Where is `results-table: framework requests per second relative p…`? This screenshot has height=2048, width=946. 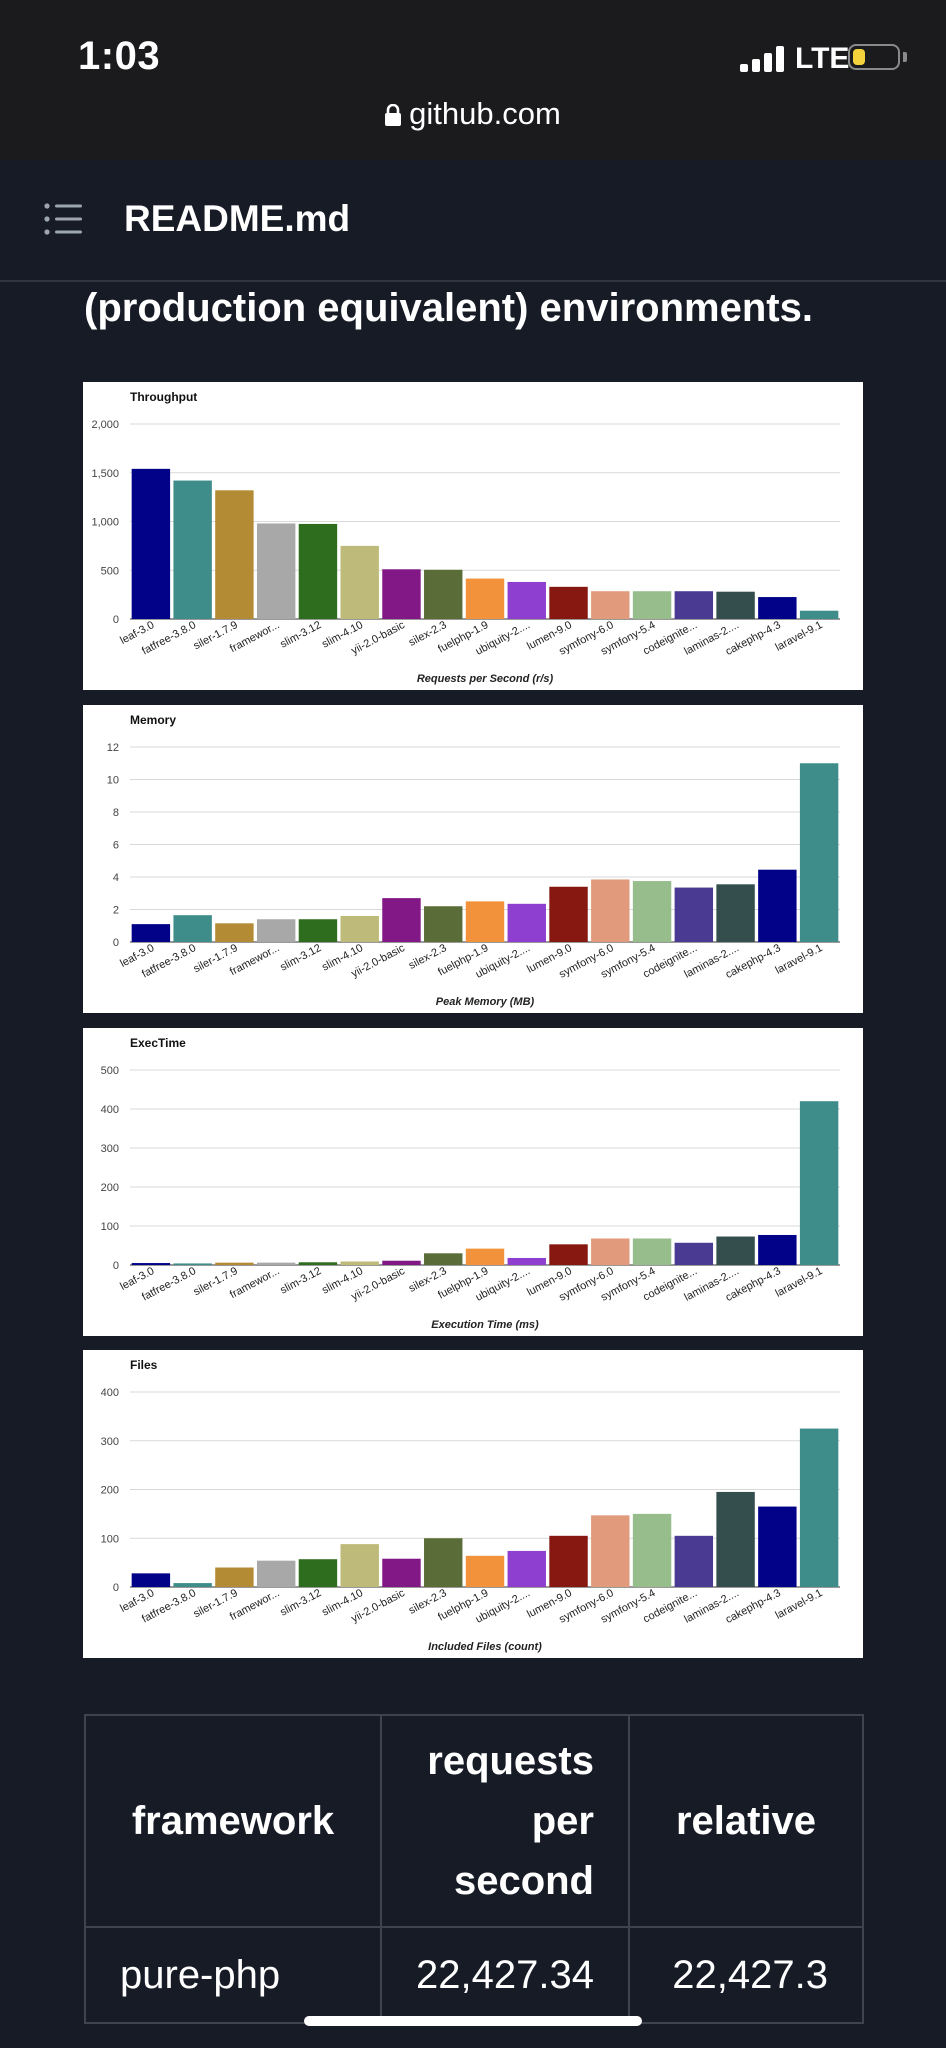 results-table: framework requests per second relative p… is located at coordinates (474, 1869).